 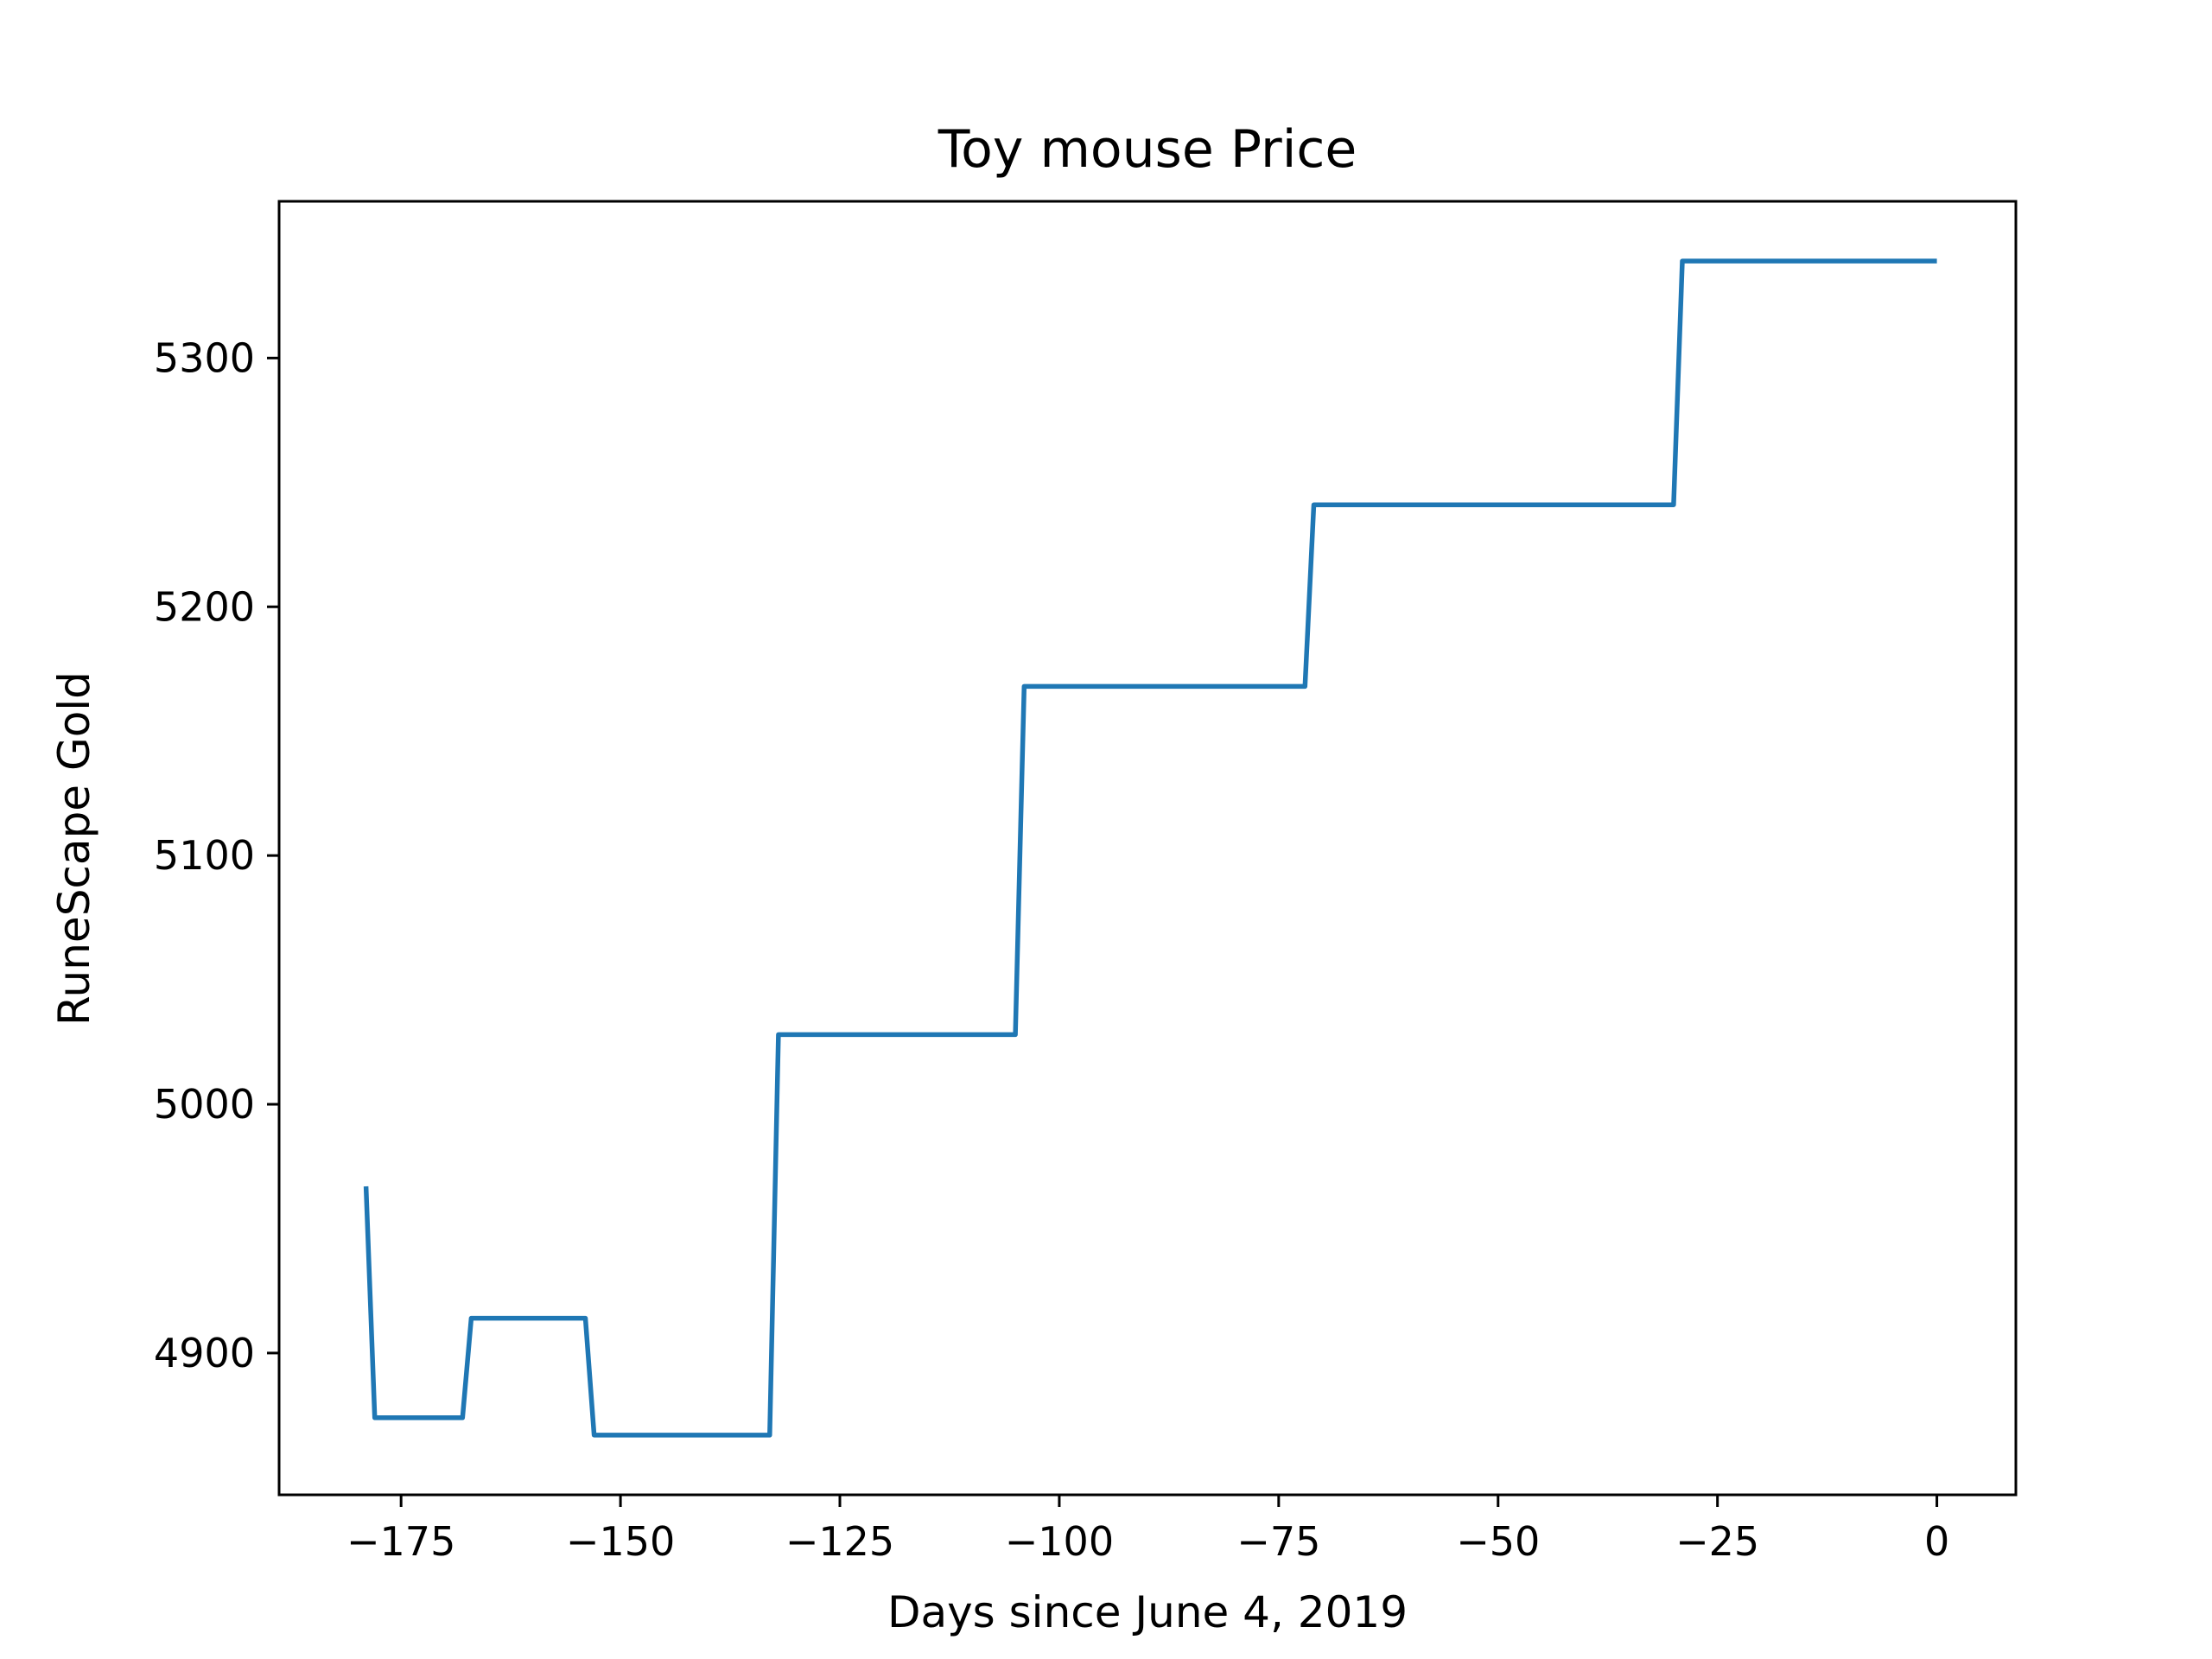 What do you see at coordinates (204, 357) in the screenshot?
I see `y-tick-label: 5300` at bounding box center [204, 357].